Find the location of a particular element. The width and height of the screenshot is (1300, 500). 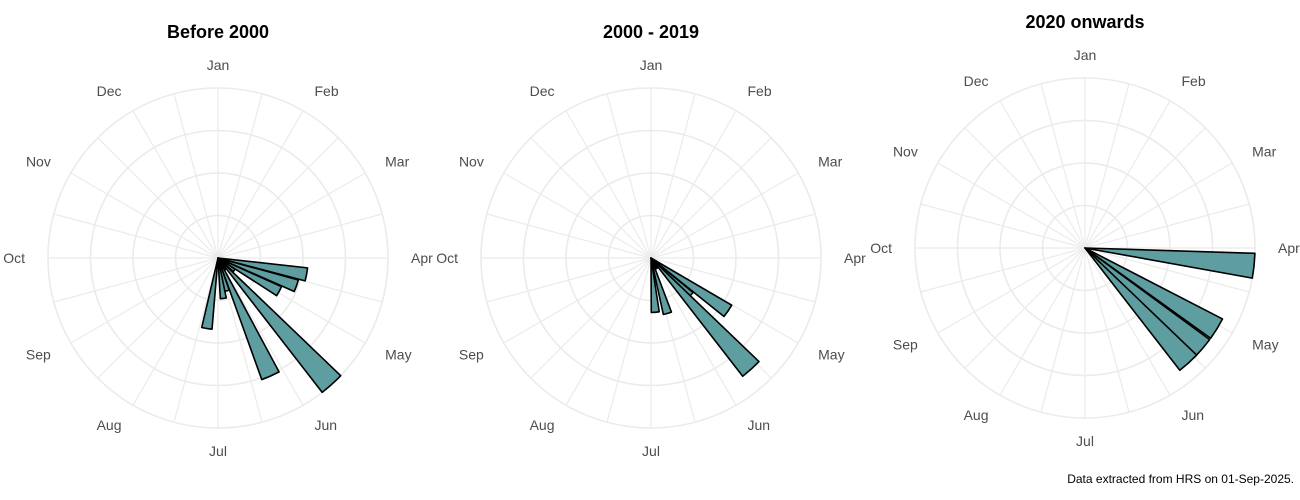

panel-title: 2020 onwards is located at coordinates (1084, 22).